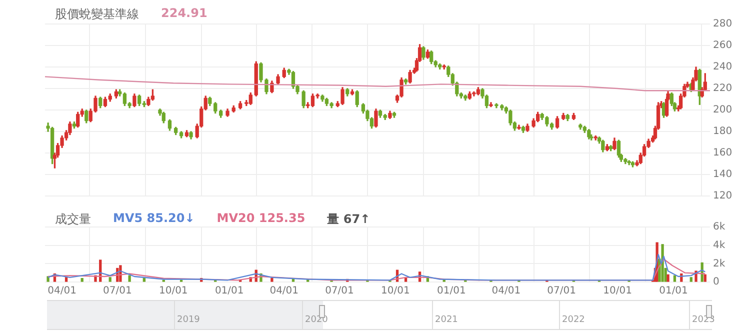  I want to click on text: 量 67↑, so click(348, 219).